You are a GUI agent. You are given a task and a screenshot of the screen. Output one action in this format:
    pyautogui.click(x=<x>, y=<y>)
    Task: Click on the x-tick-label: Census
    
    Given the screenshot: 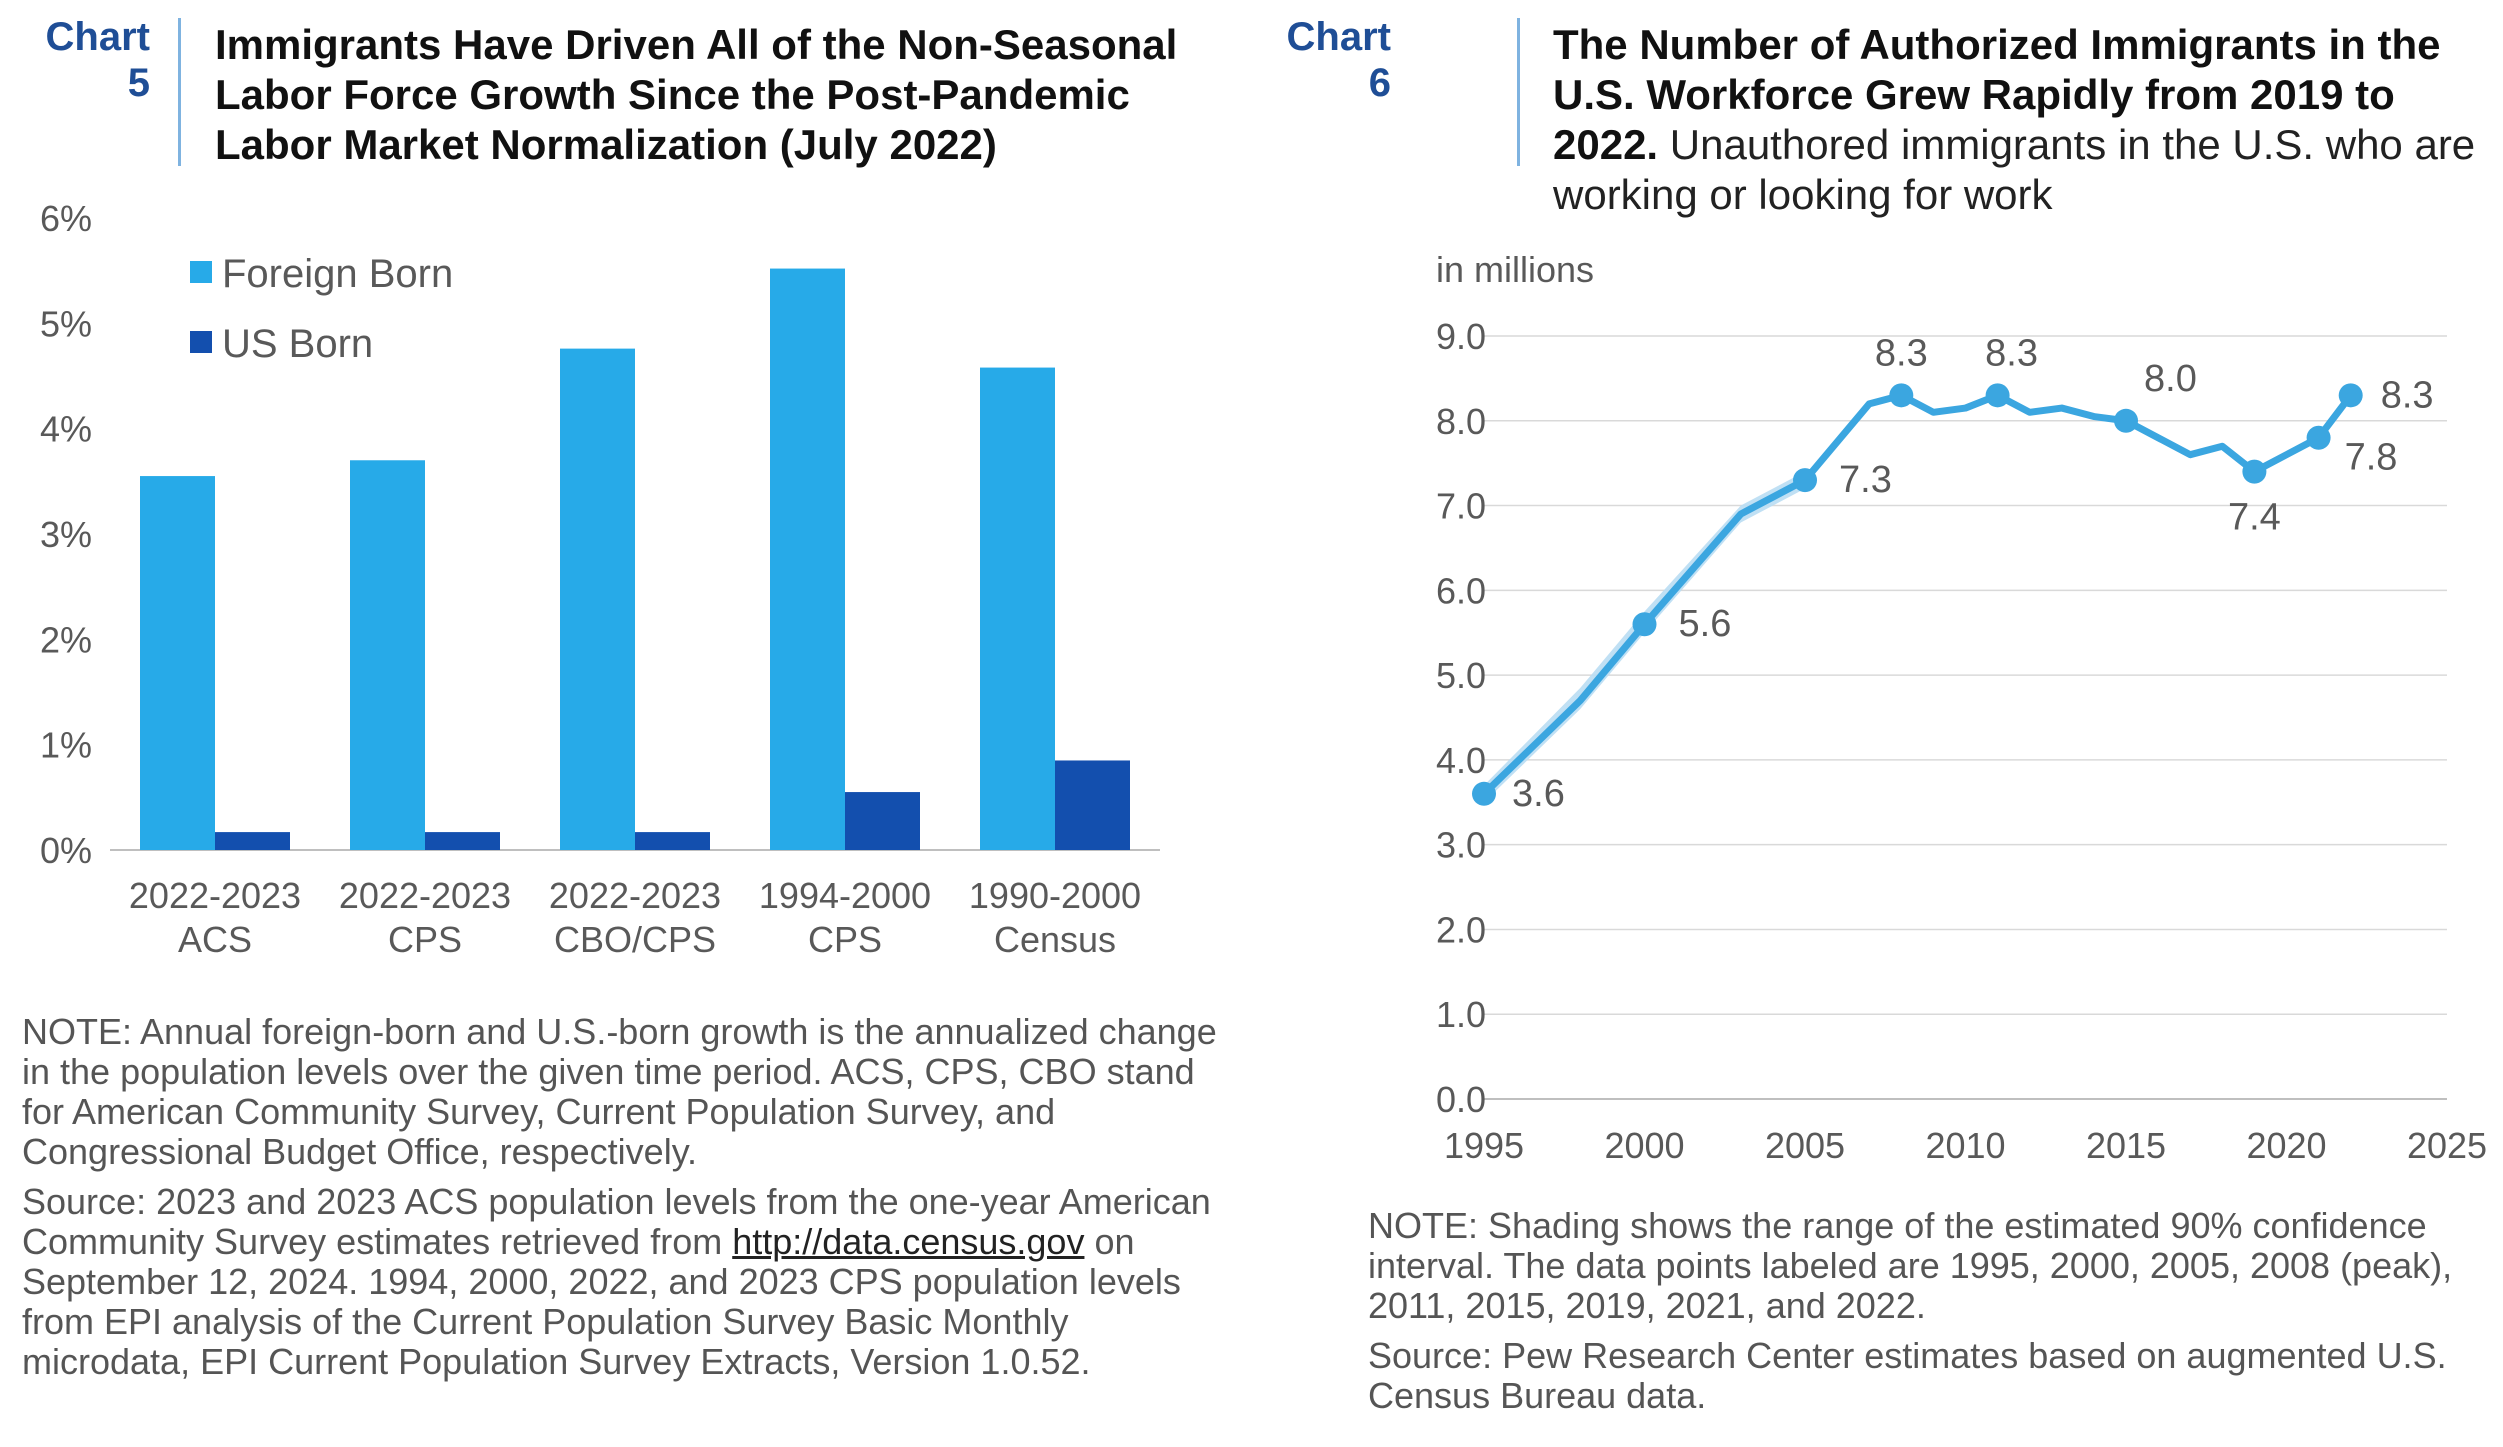 What is the action you would take?
    pyautogui.click(x=1055, y=939)
    